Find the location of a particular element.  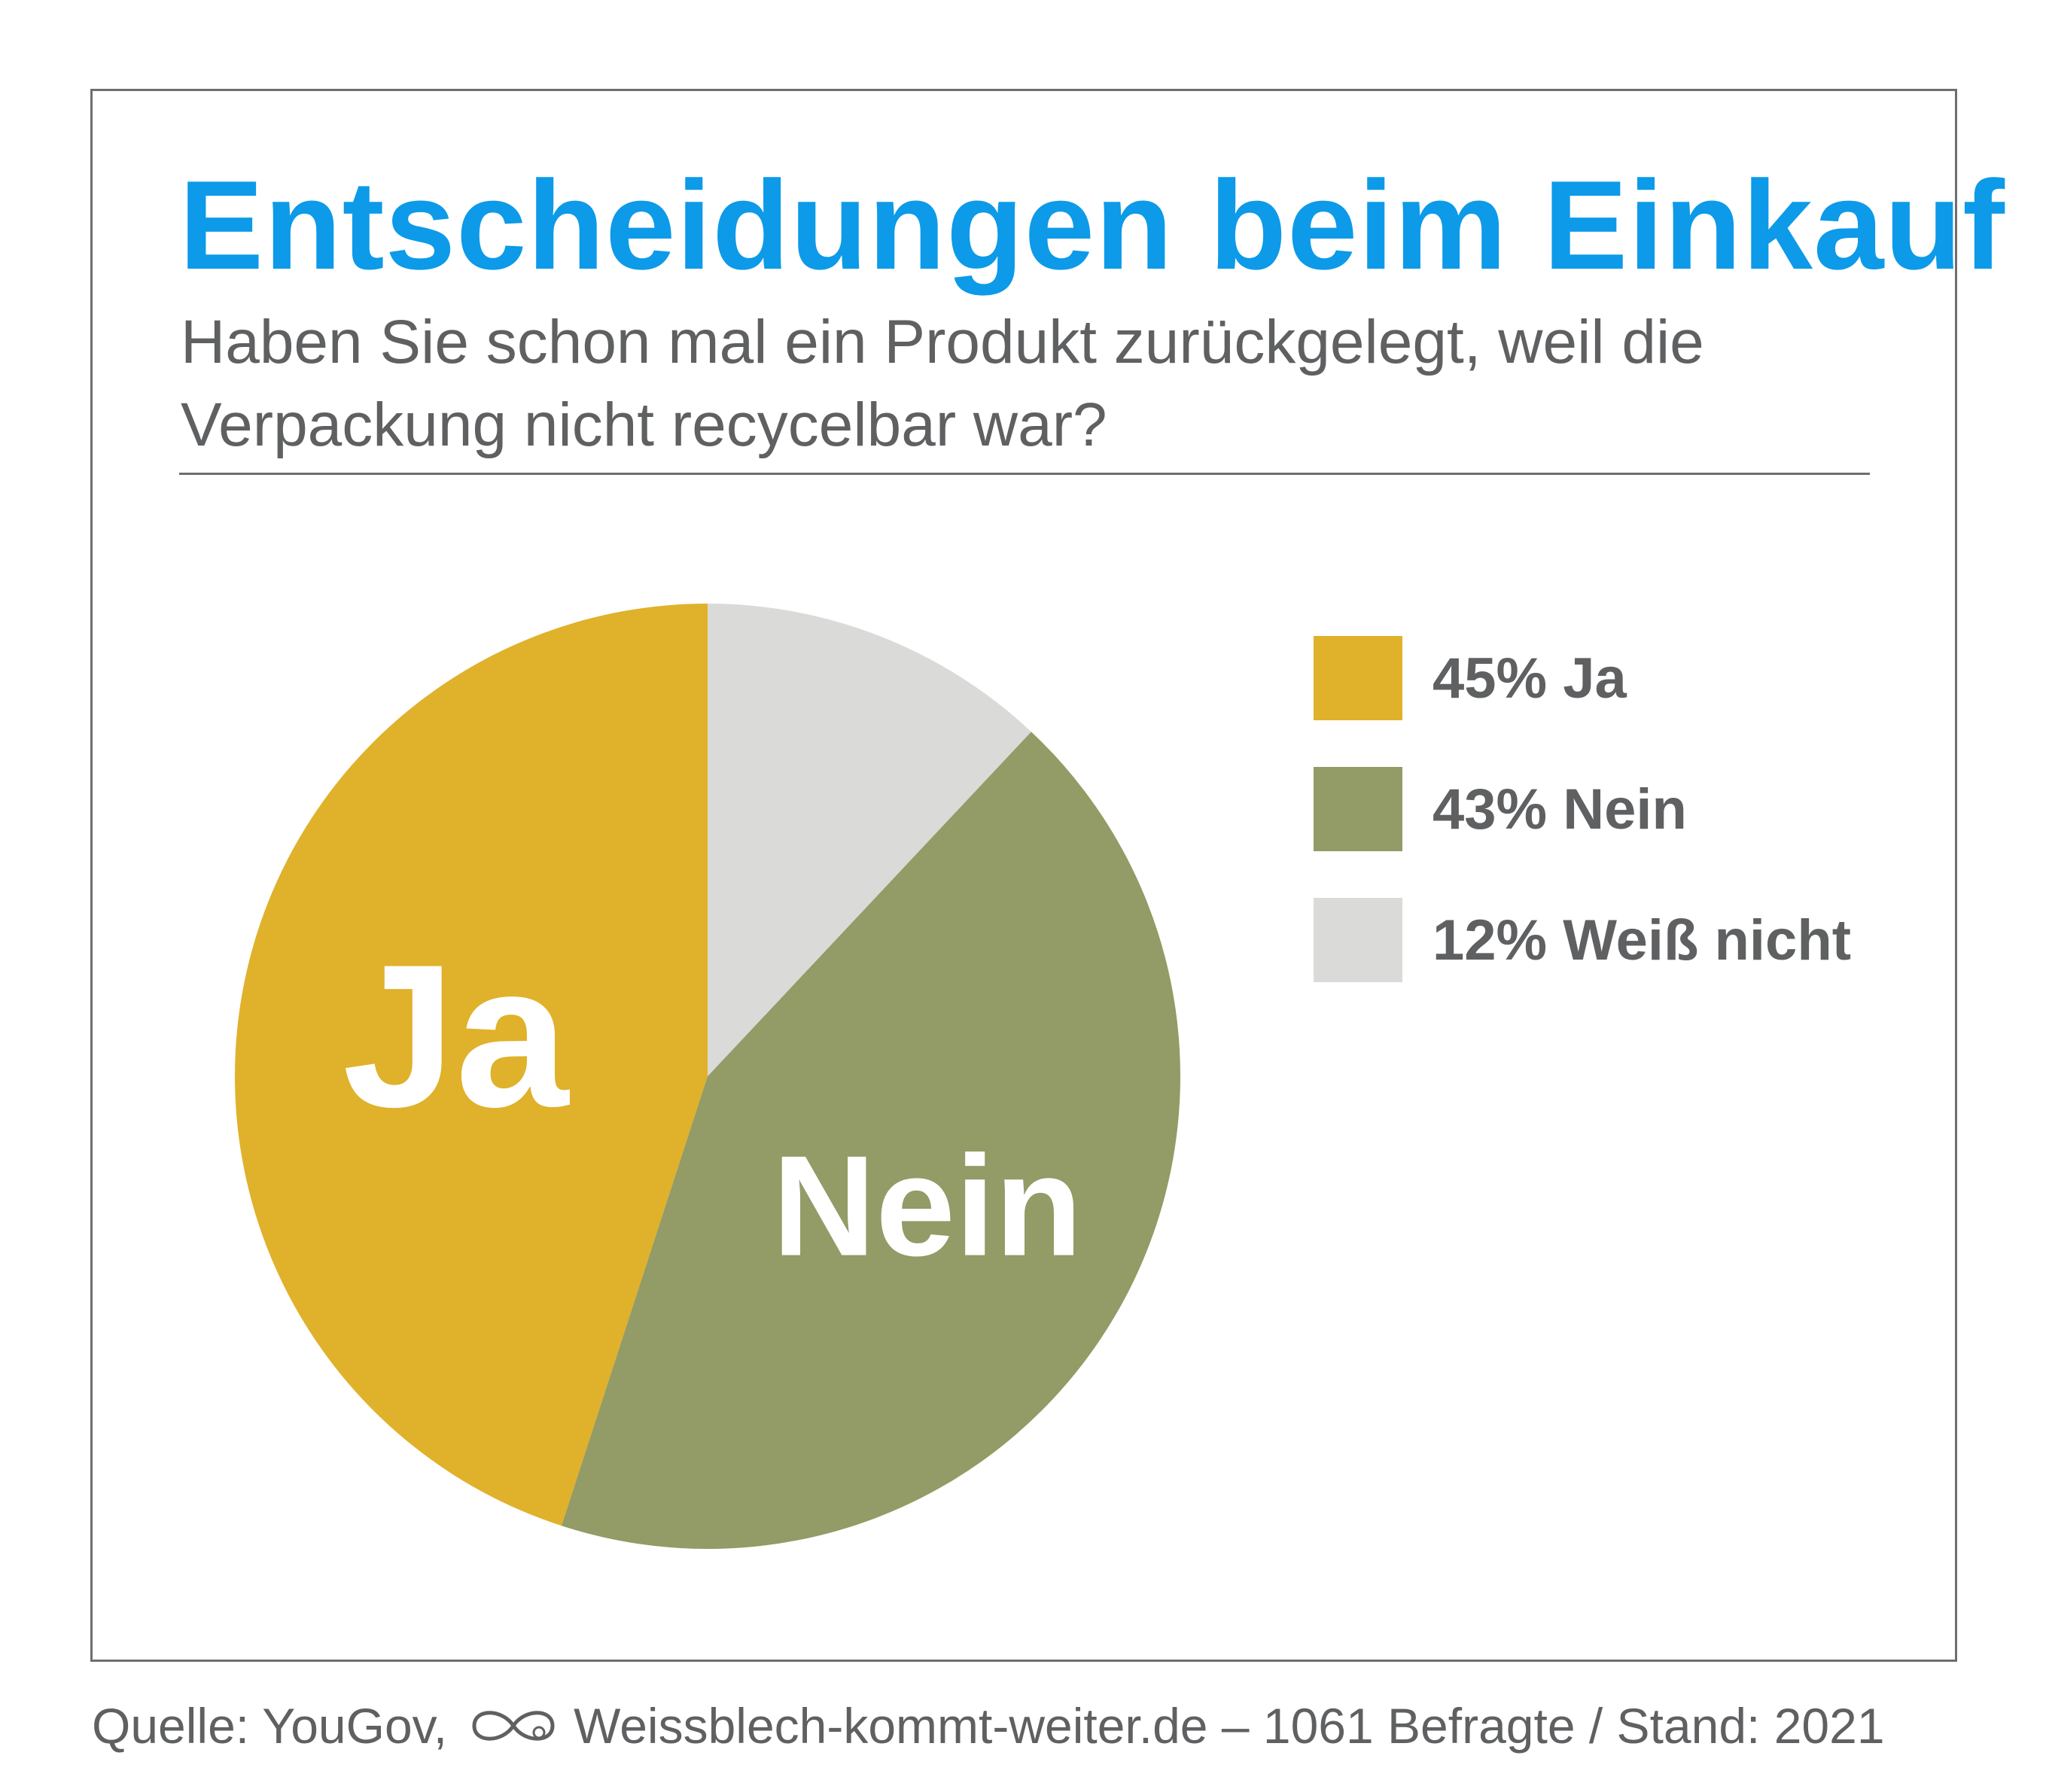

title-divider is located at coordinates (1024, 474).